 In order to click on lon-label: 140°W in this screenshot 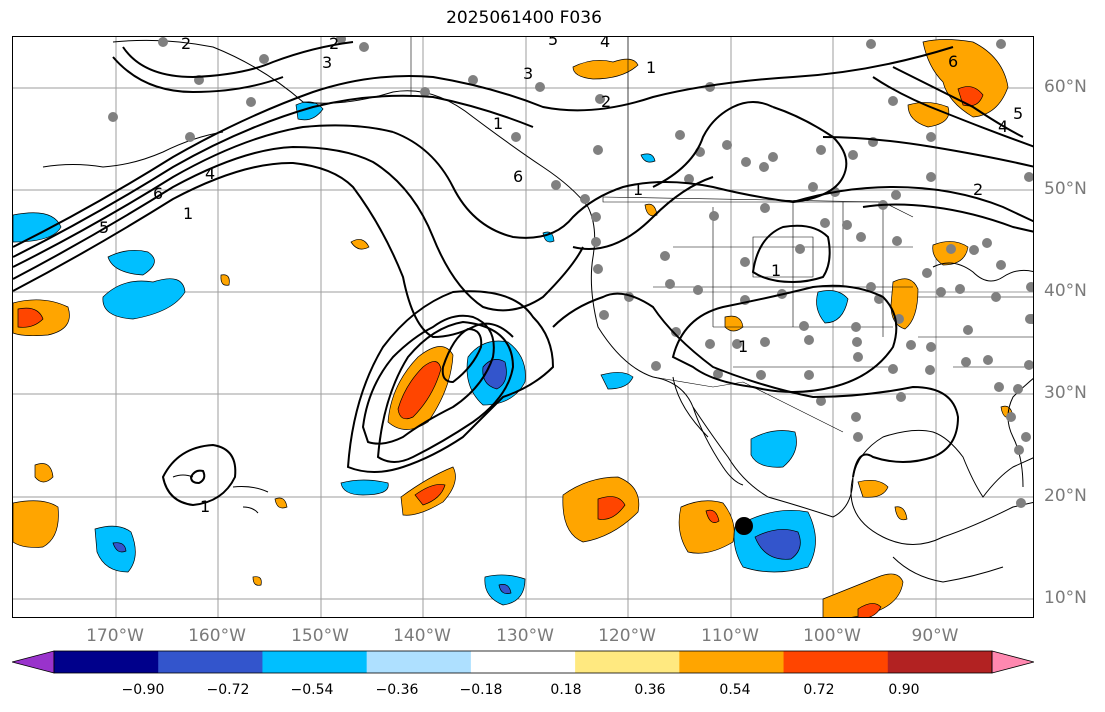, I will do `click(422, 636)`.